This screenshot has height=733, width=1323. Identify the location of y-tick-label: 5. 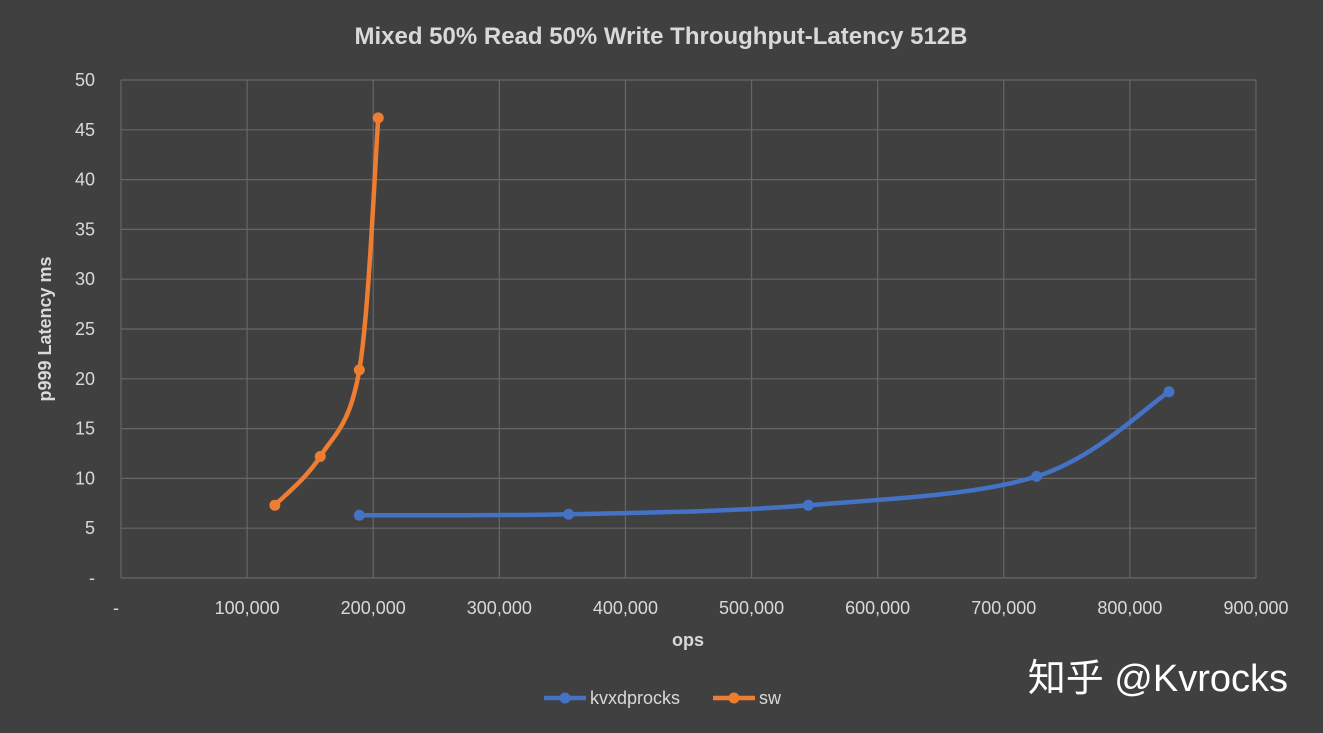
(90, 528).